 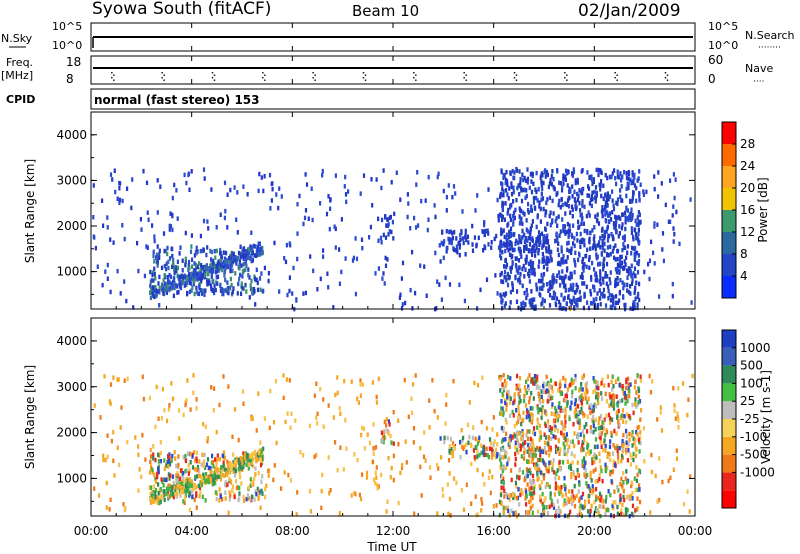 I want to click on colorbar-swatch, so click(x=729, y=410).